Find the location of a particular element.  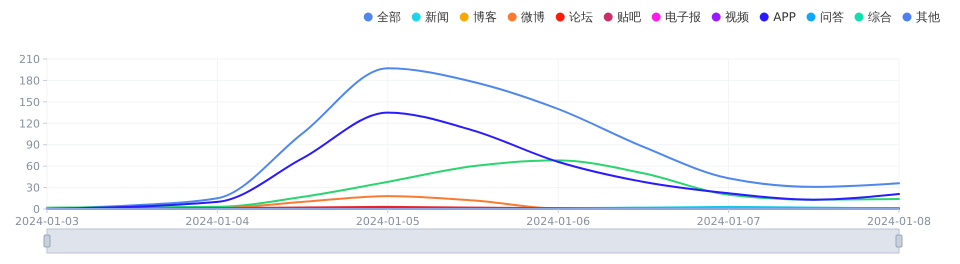

legend-label: 论坛 is located at coordinates (581, 17).